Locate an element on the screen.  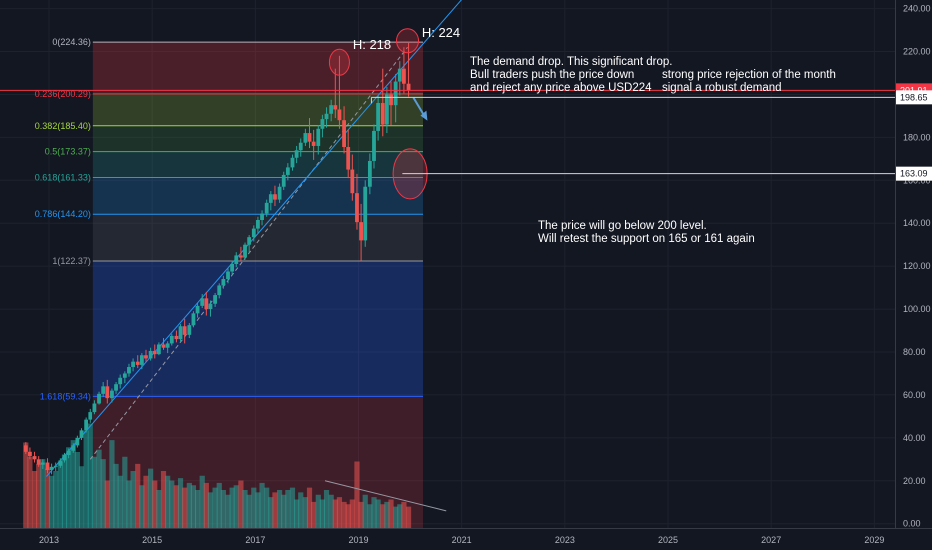
time-tick-label: 2013 is located at coordinates (49, 540).